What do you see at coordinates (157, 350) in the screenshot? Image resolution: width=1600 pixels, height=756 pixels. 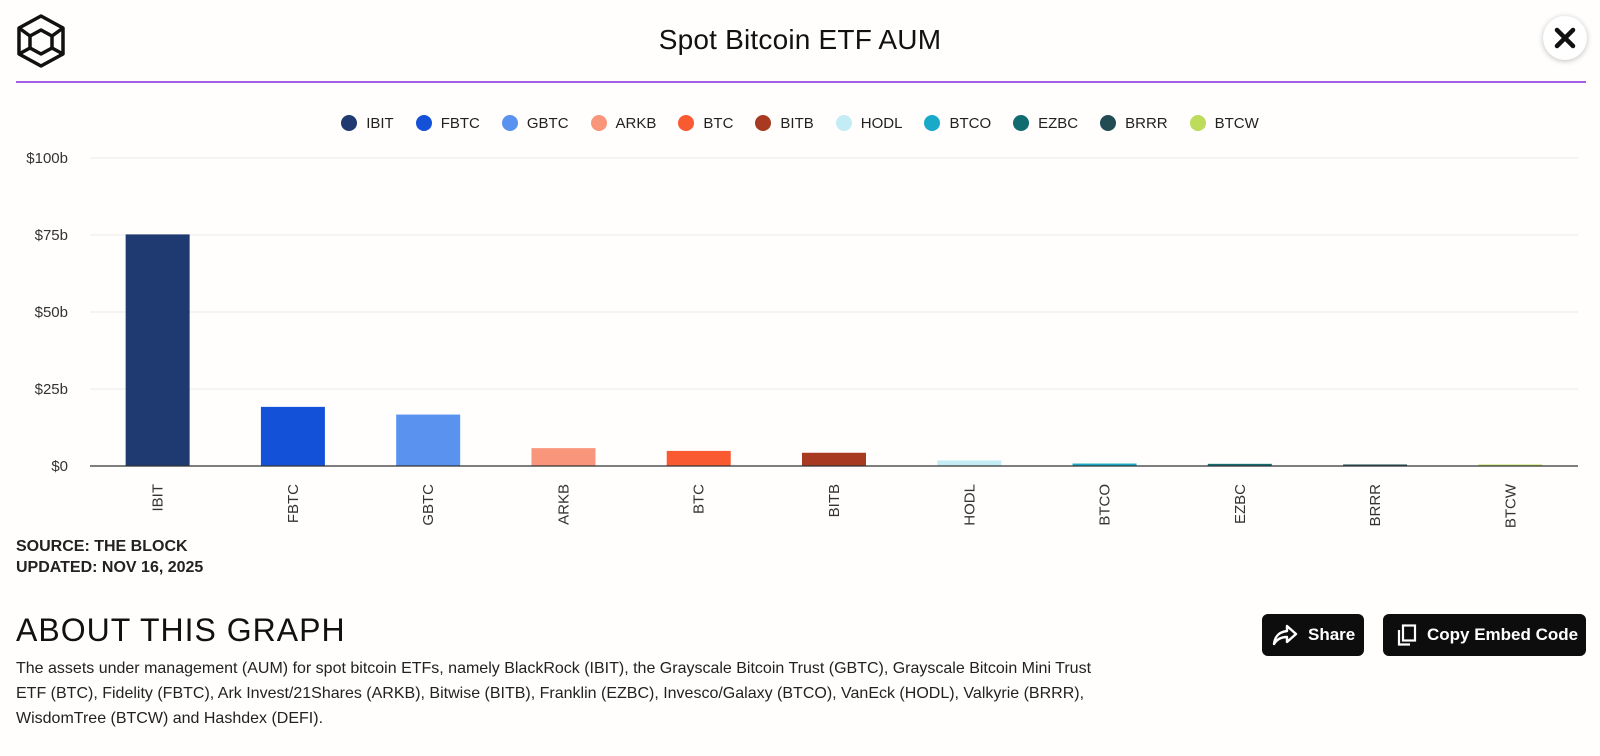 I see `bar-ibit` at bounding box center [157, 350].